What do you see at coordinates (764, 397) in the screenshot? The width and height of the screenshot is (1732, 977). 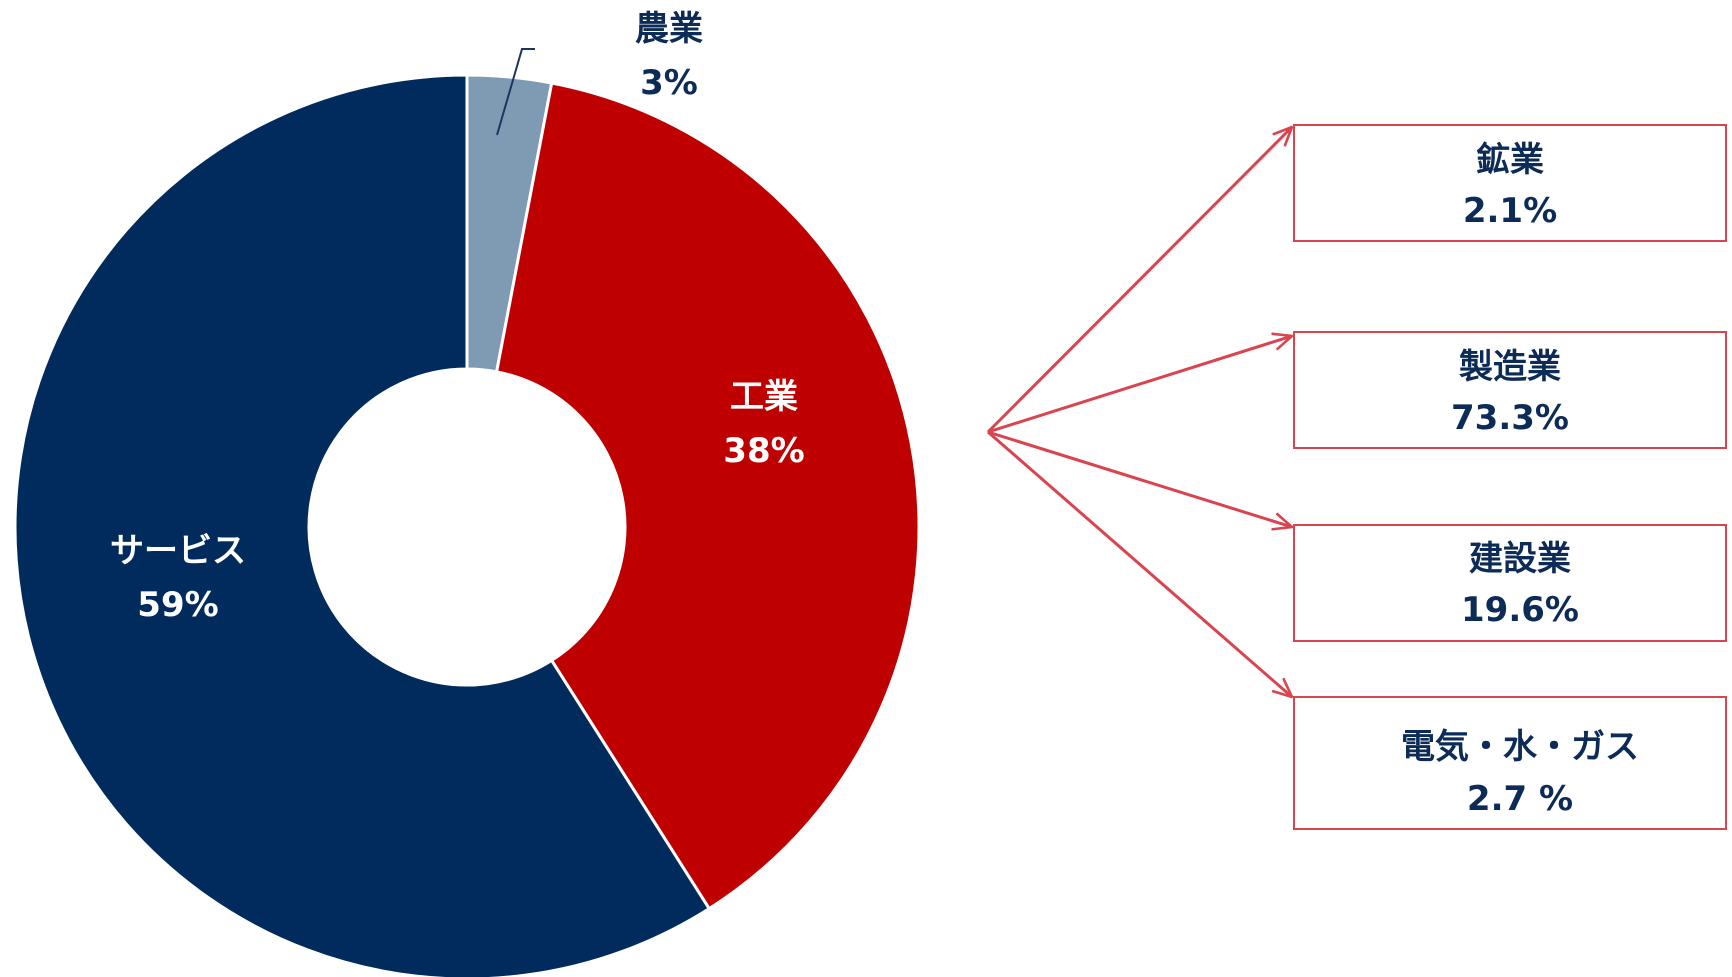 I see `slice-label-industry-name: 工業` at bounding box center [764, 397].